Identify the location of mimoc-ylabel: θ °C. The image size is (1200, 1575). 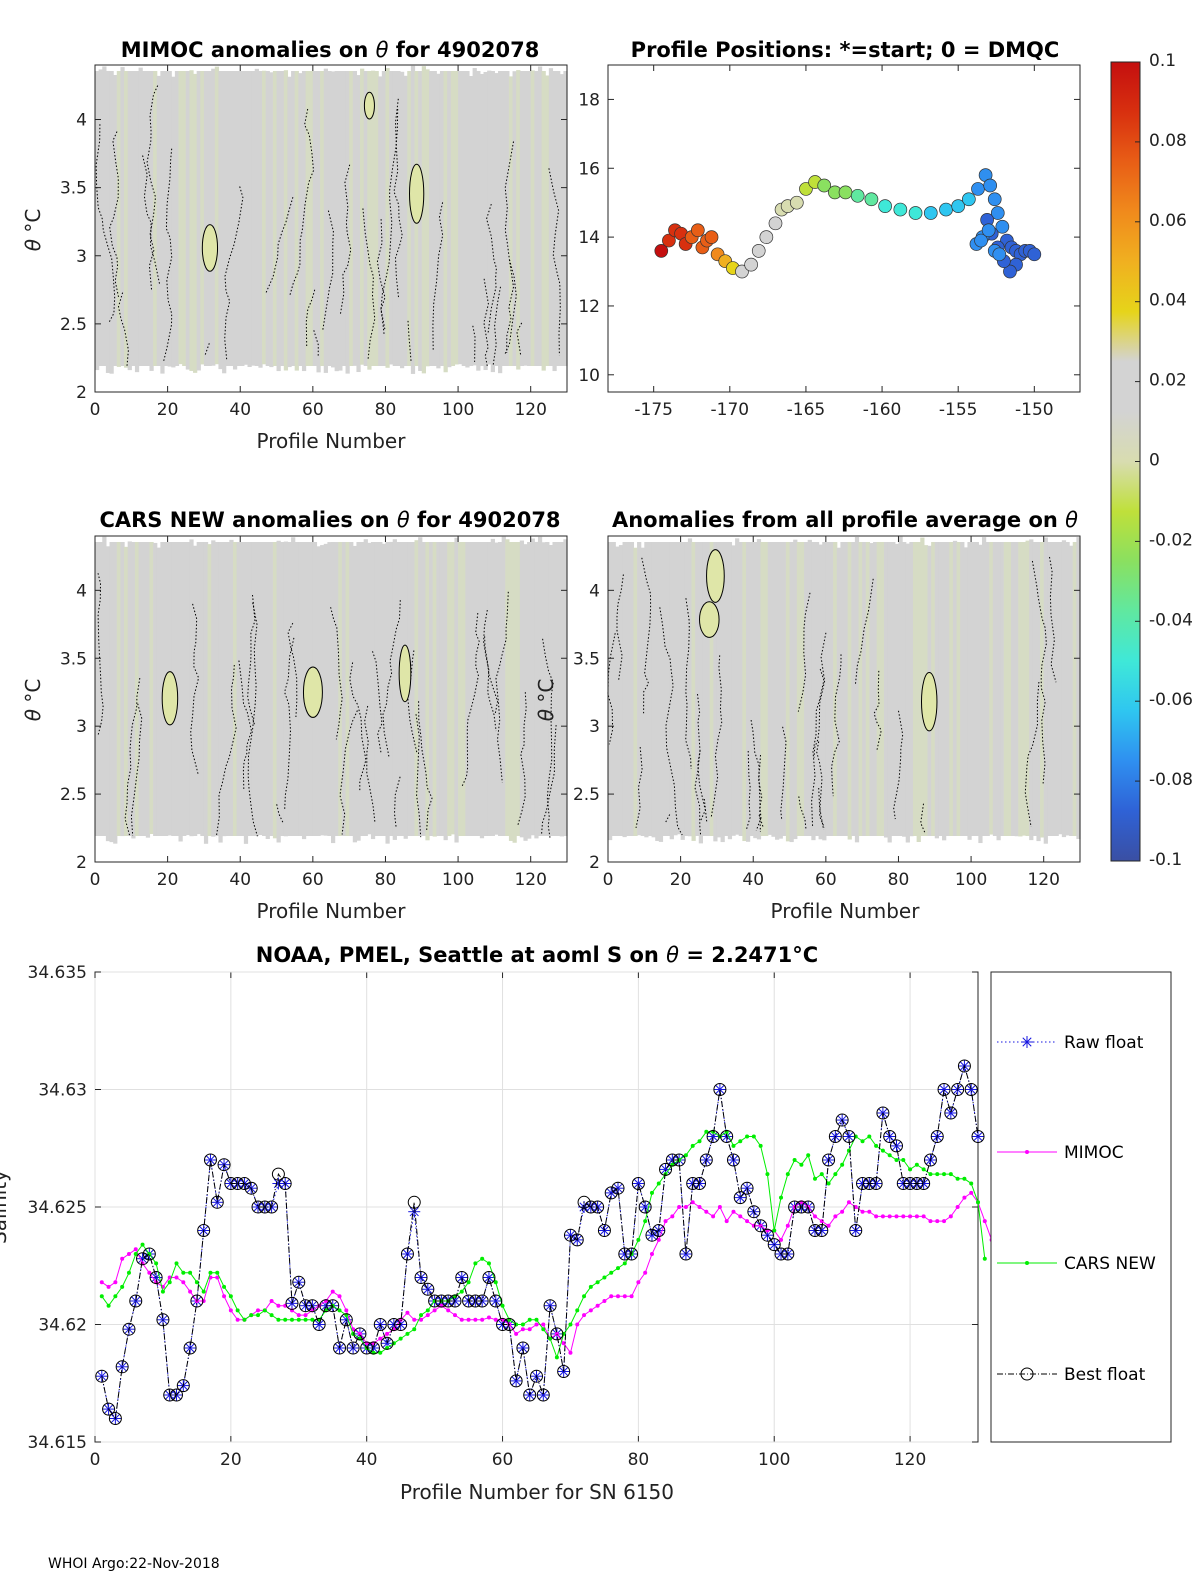
(33, 230).